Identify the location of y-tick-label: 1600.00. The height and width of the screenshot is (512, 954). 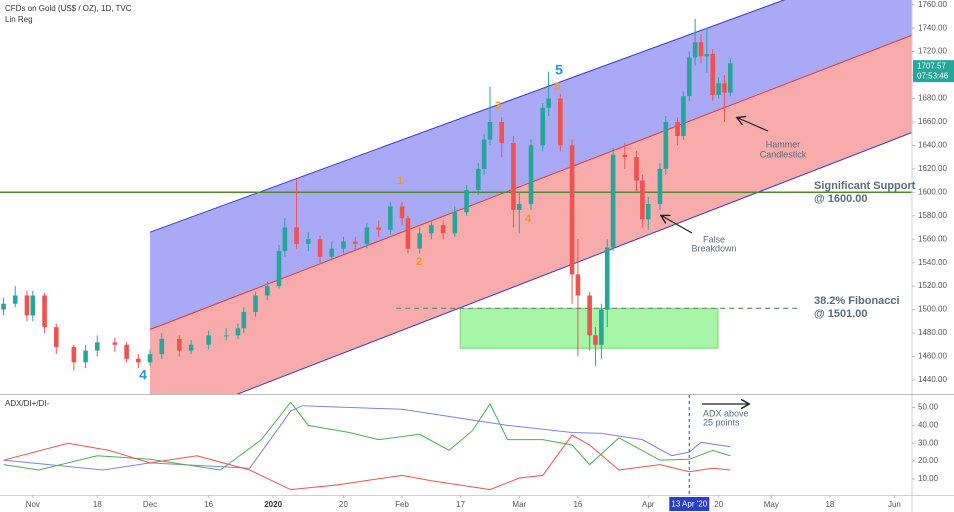
(932, 191).